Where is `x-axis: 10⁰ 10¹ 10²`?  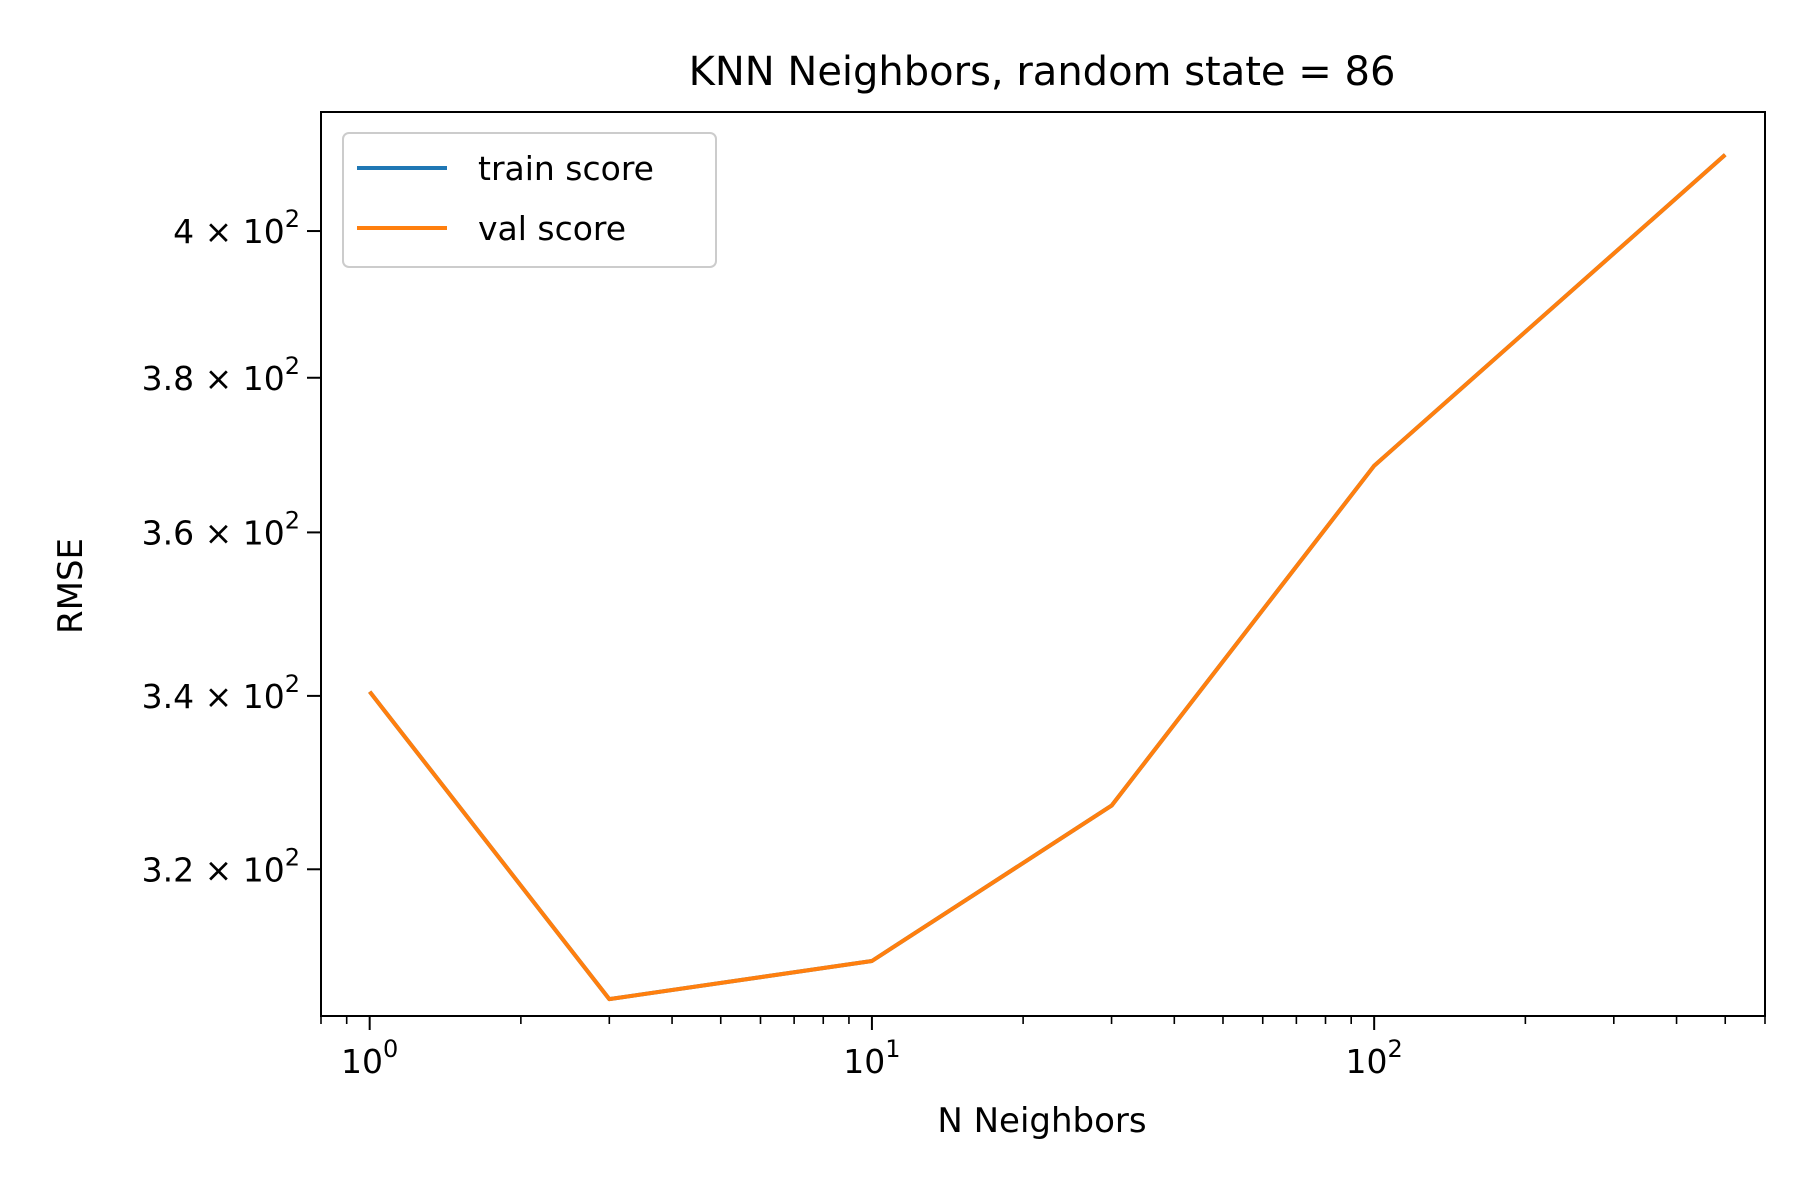 x-axis: 10⁰ 10¹ 10² is located at coordinates (1043, 1048).